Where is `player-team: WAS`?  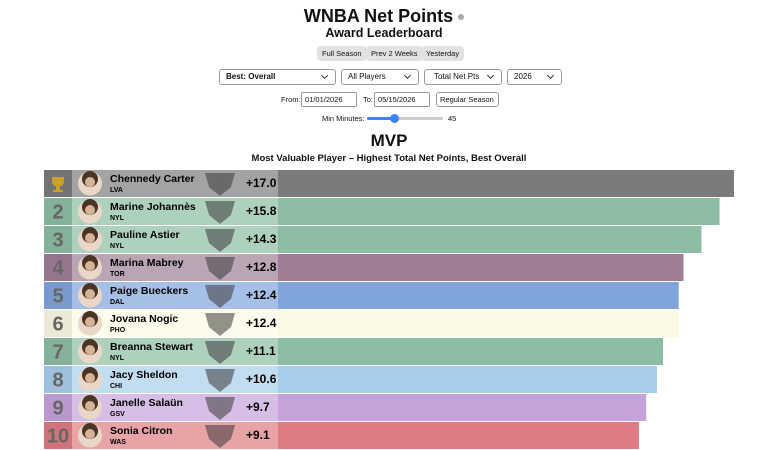 player-team: WAS is located at coordinates (118, 442).